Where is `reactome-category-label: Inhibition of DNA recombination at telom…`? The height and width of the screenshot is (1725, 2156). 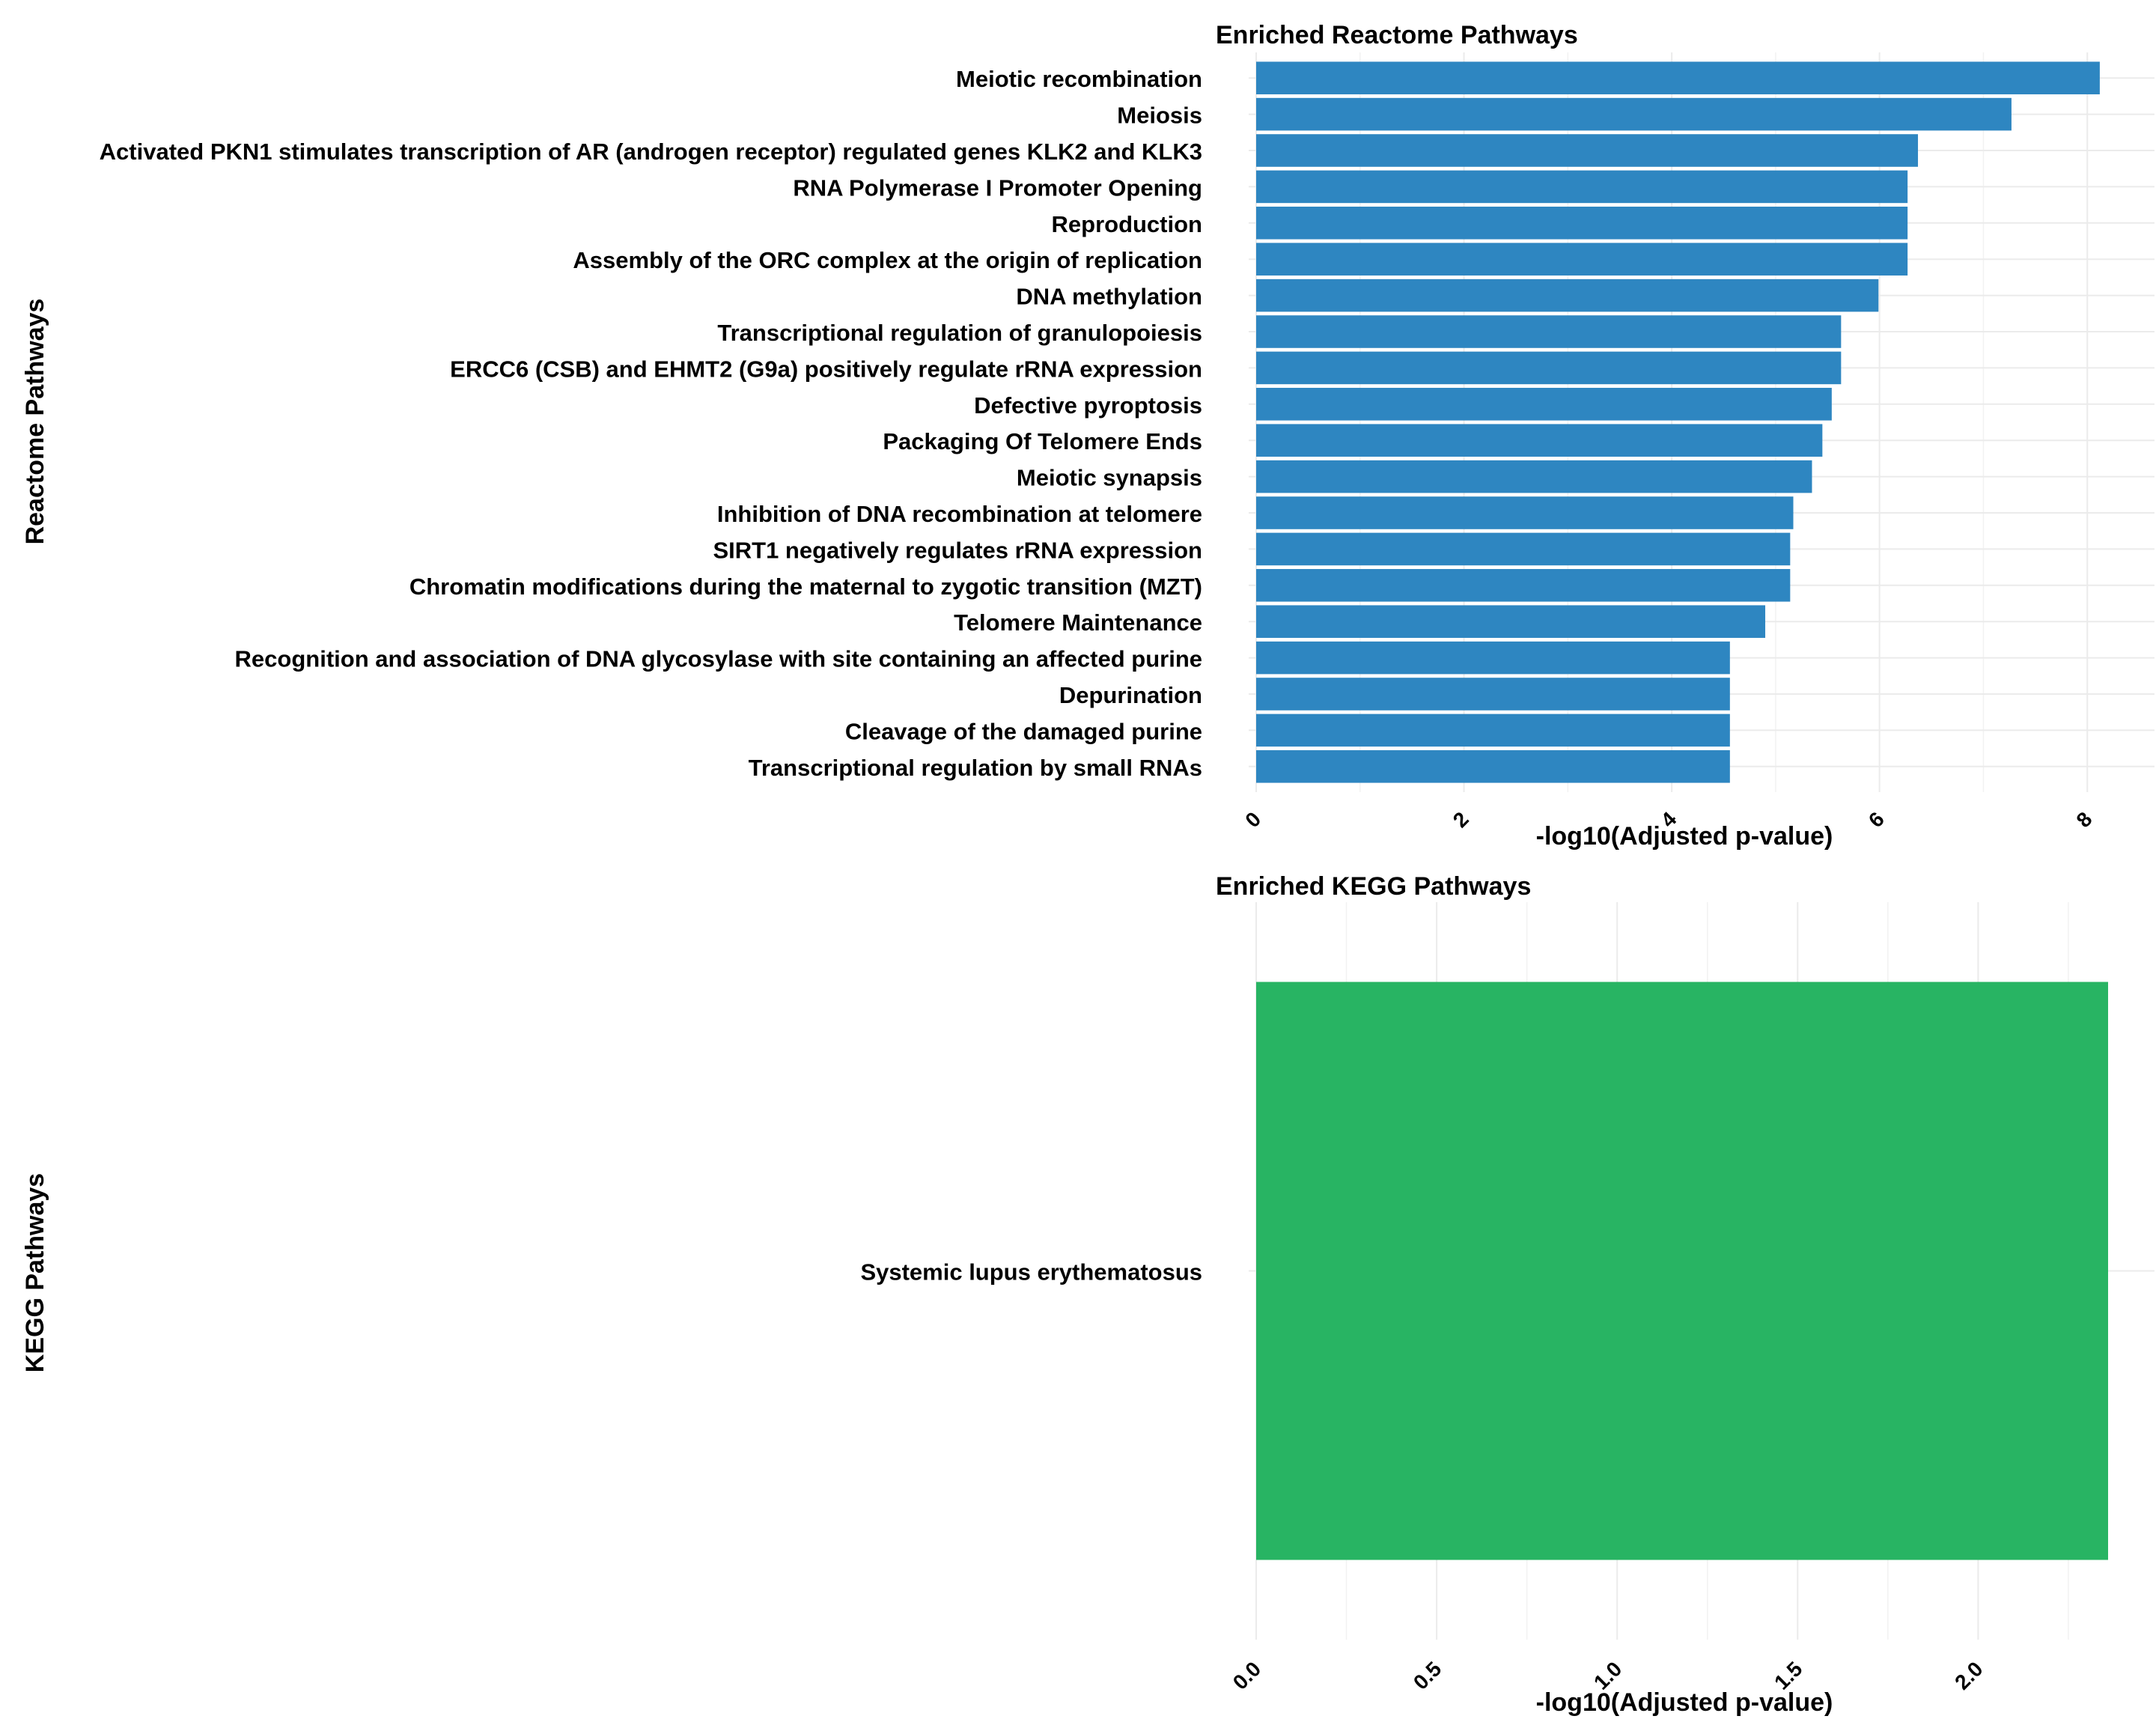
reactome-category-label: Inhibition of DNA recombination at telom… is located at coordinates (959, 514).